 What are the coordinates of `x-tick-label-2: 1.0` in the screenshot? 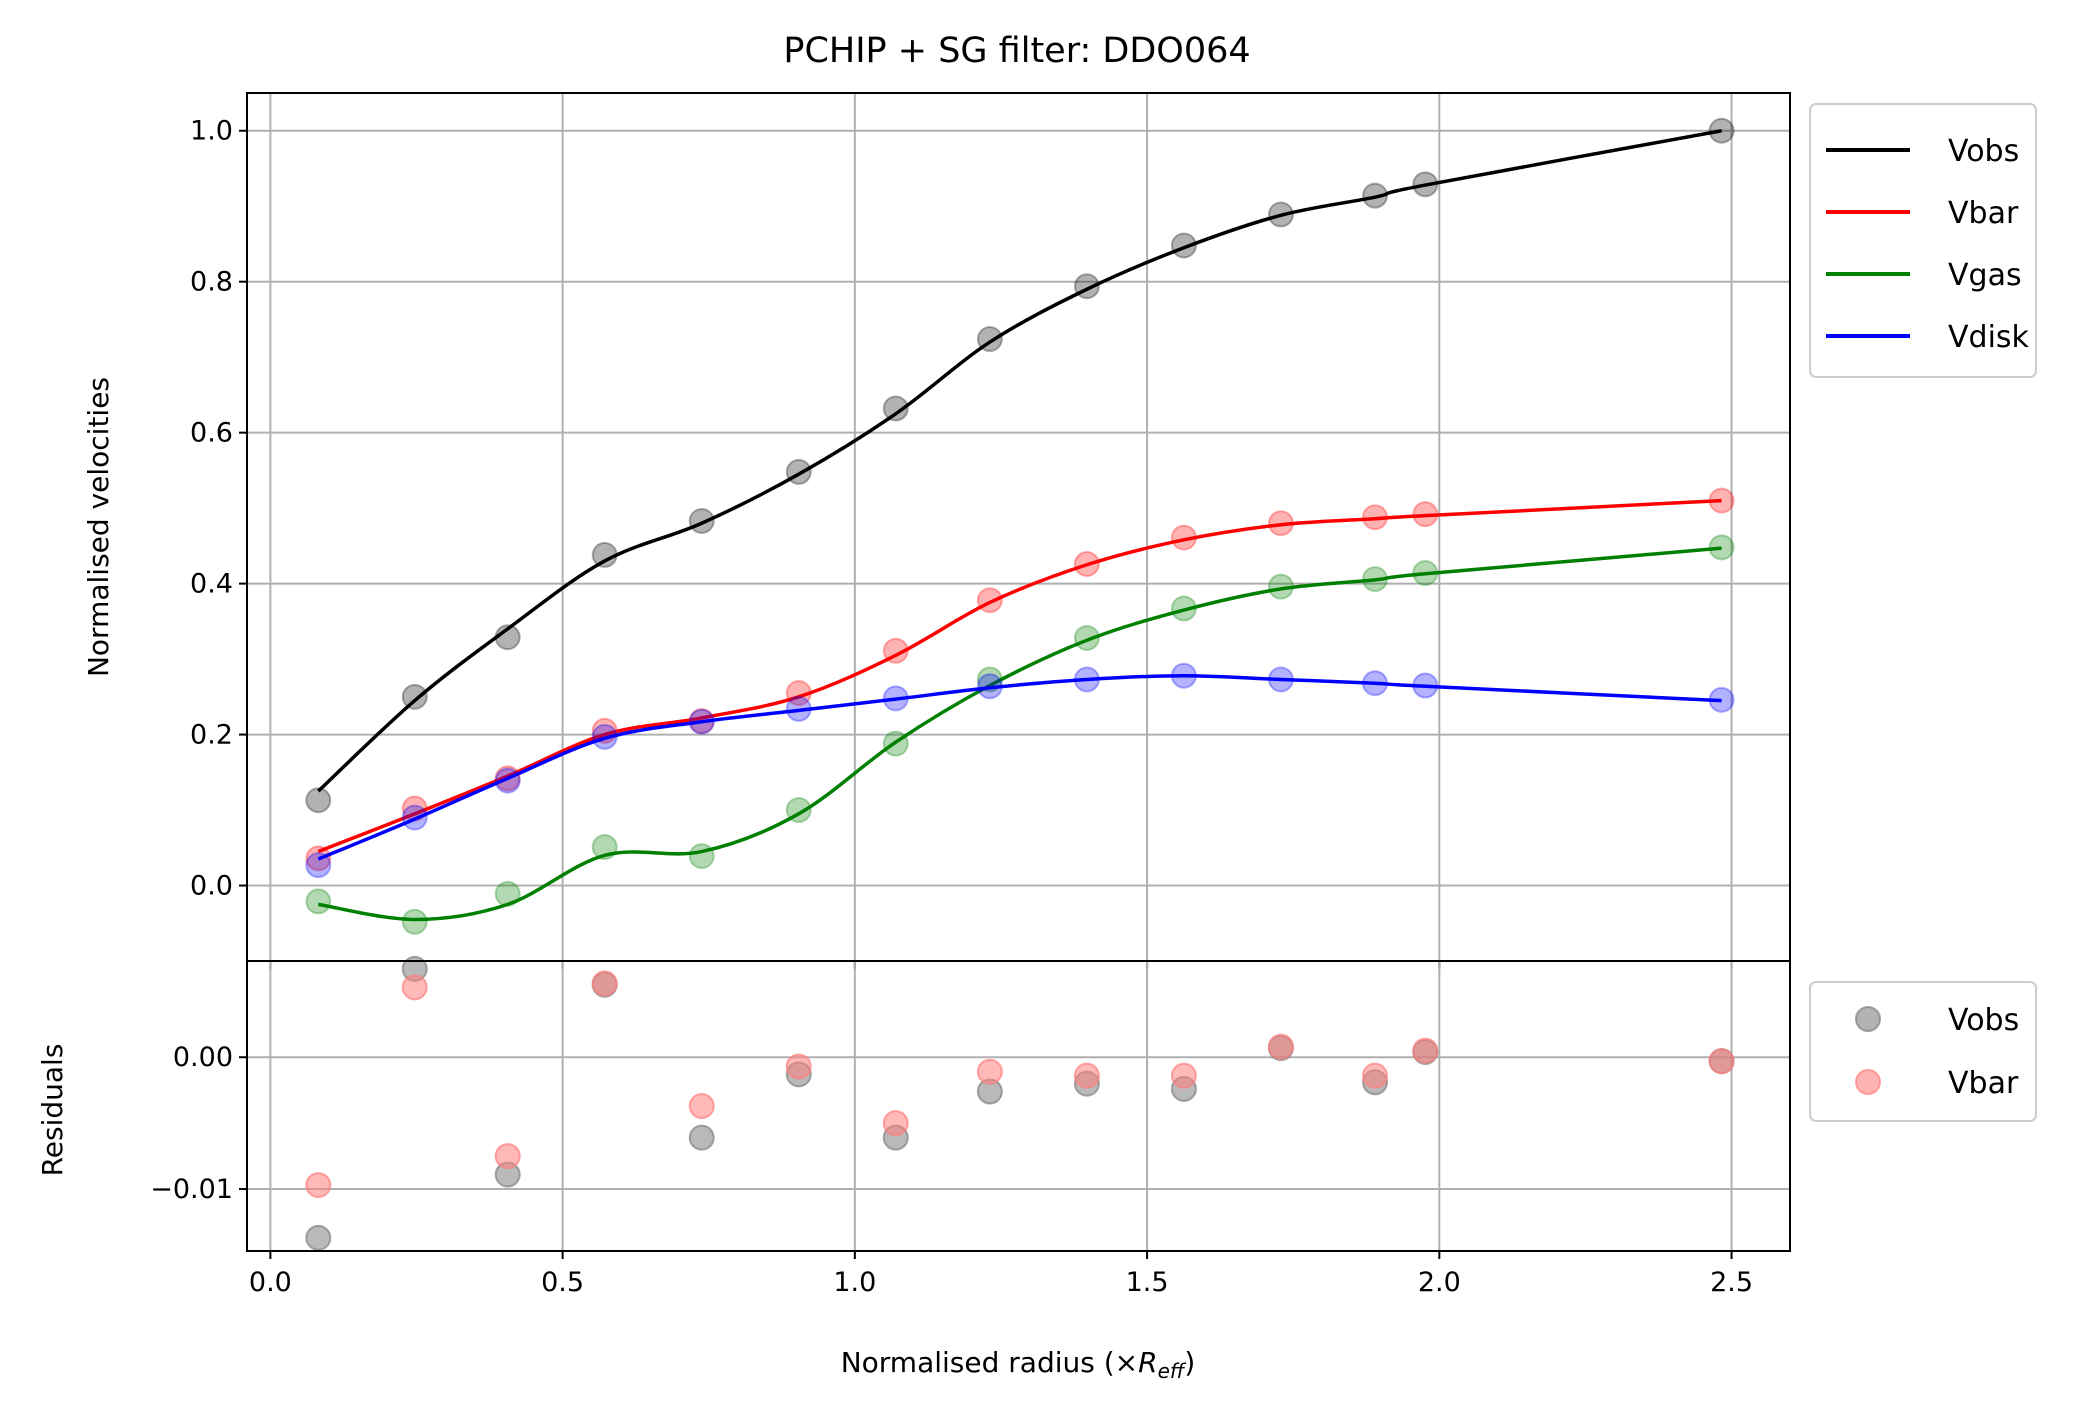 It's located at (854, 1282).